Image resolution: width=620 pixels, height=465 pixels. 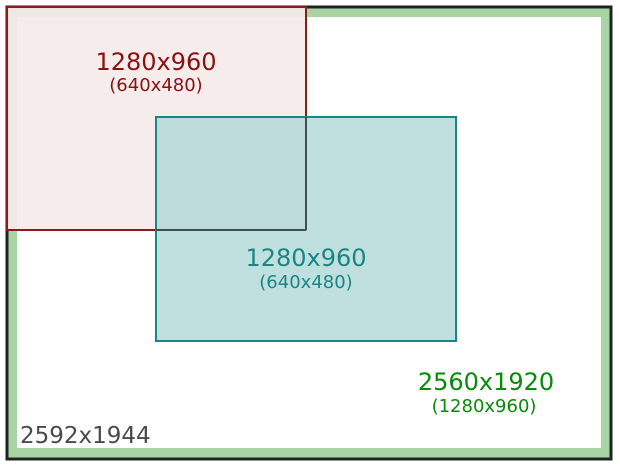 What do you see at coordinates (155, 62) in the screenshot?
I see `crop-a-label: 1280x960` at bounding box center [155, 62].